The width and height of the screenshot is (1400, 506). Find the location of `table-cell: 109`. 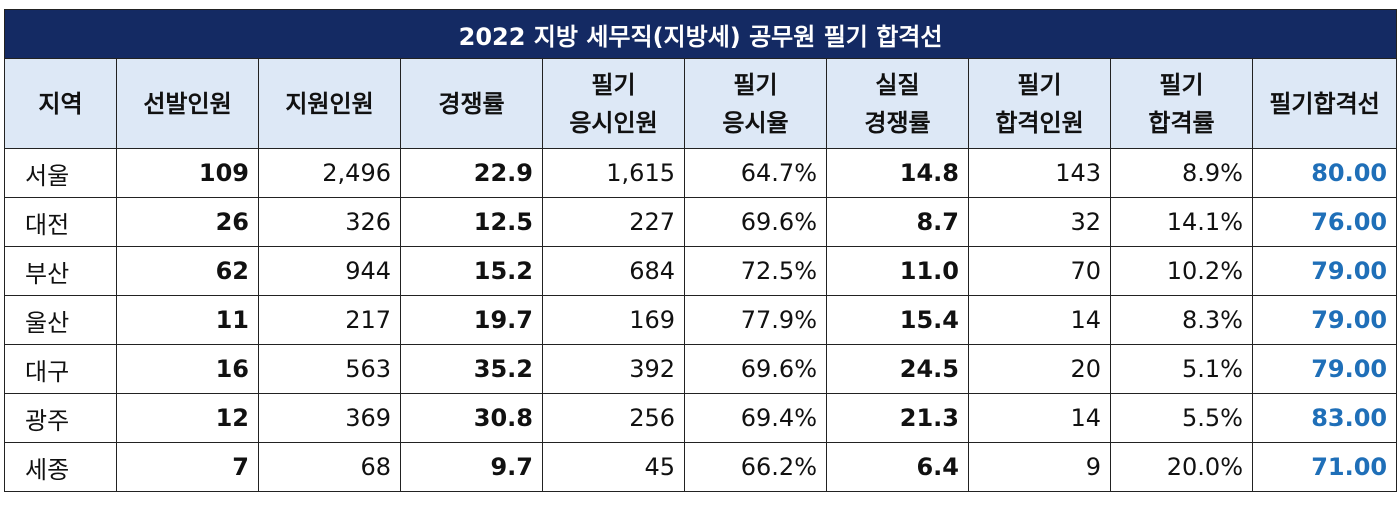

table-cell: 109 is located at coordinates (187, 173).